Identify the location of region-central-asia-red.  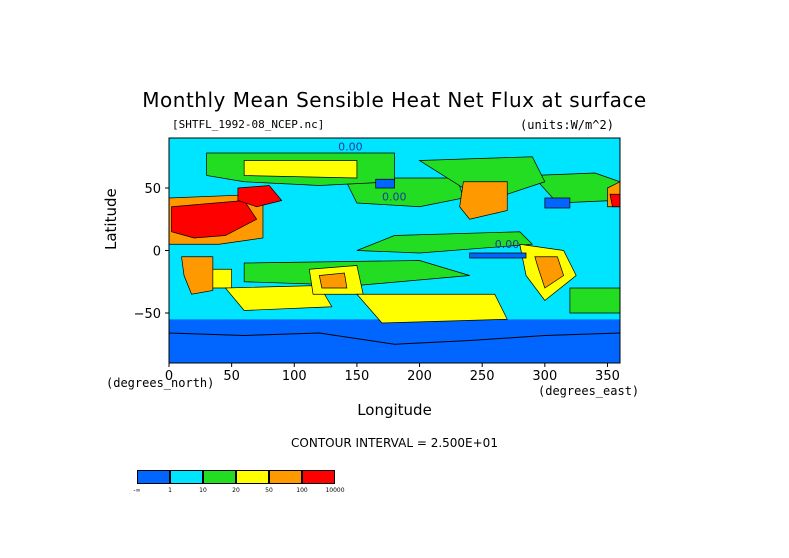
(260, 196).